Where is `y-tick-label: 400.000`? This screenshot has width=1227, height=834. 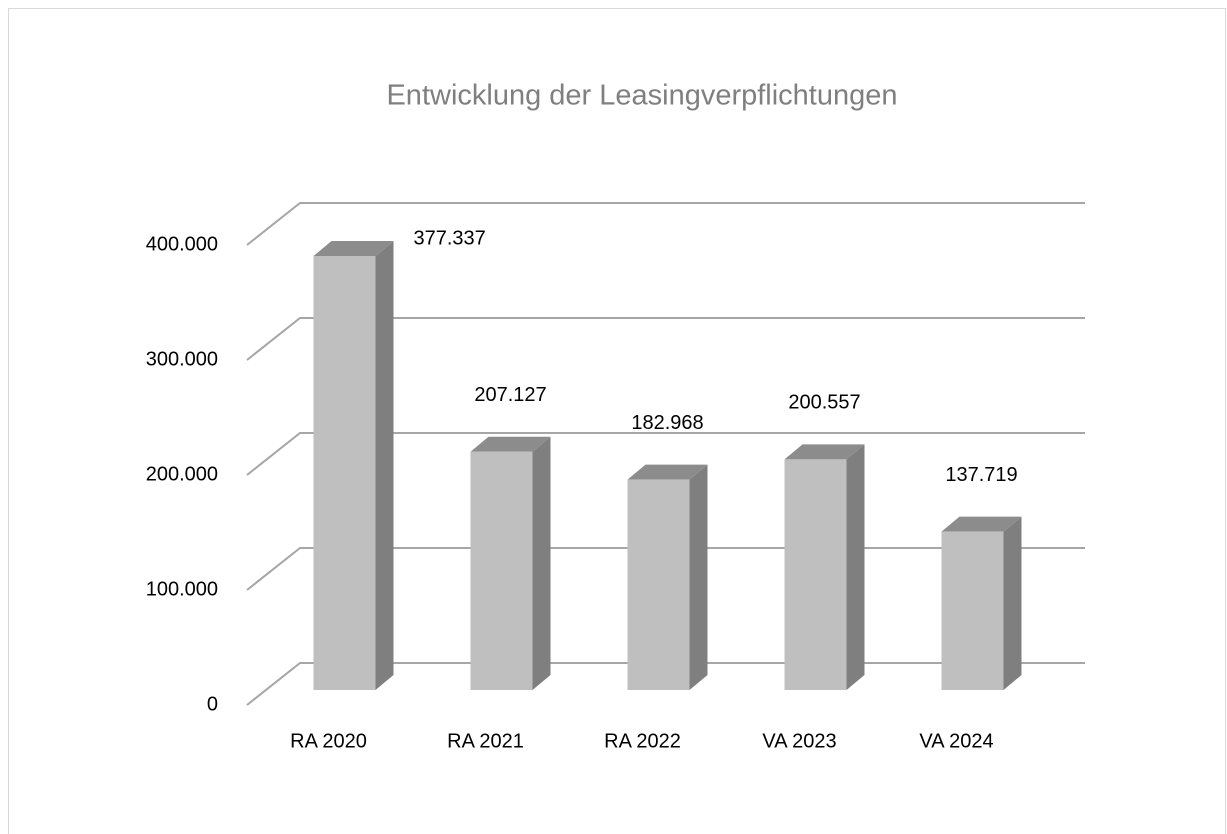 y-tick-label: 400.000 is located at coordinates (182, 244).